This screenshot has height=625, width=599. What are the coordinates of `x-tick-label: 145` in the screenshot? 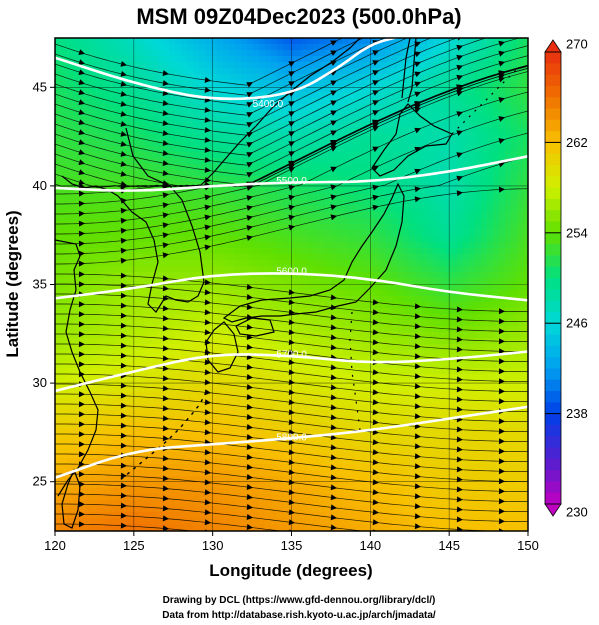 It's located at (449, 545).